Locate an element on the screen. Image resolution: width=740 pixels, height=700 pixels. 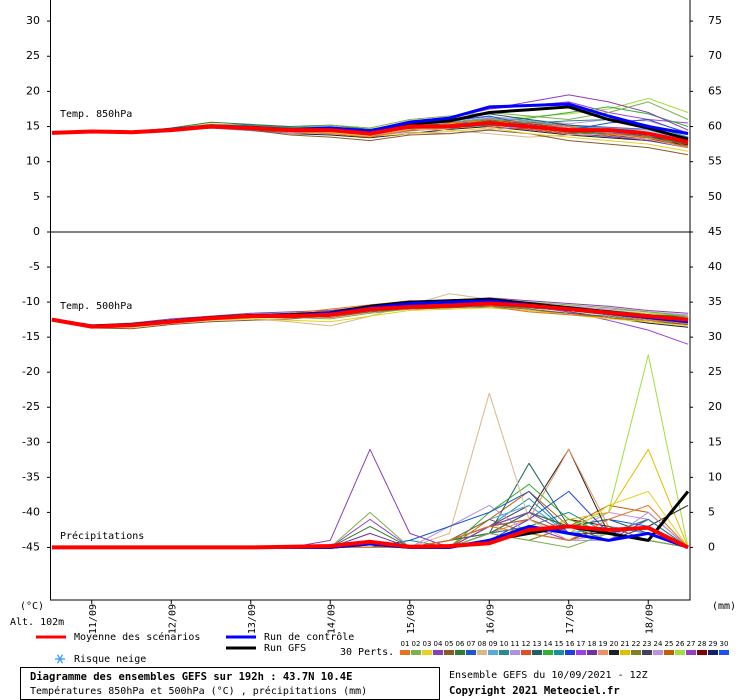
y2-tick-label: 60 is located at coordinates (715, 126).